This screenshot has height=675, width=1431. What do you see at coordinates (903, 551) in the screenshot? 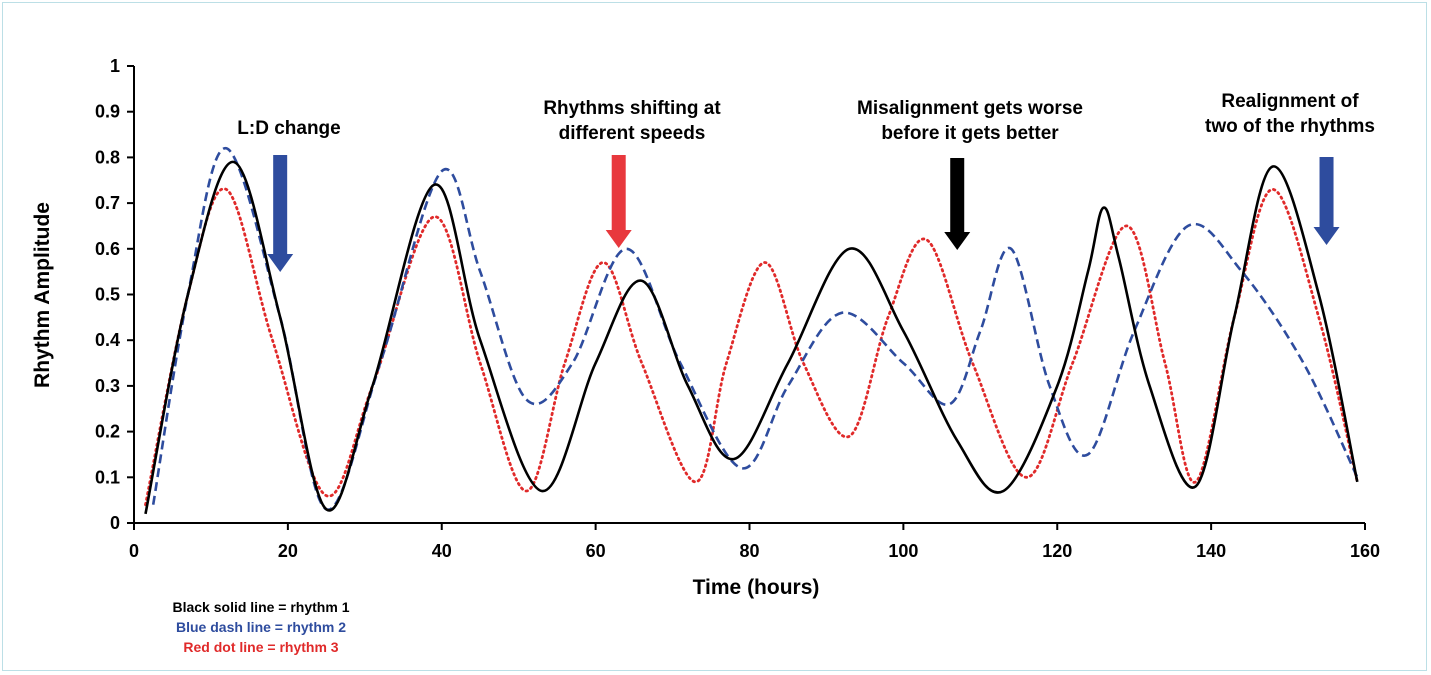
I see `x-tick-label: 100` at bounding box center [903, 551].